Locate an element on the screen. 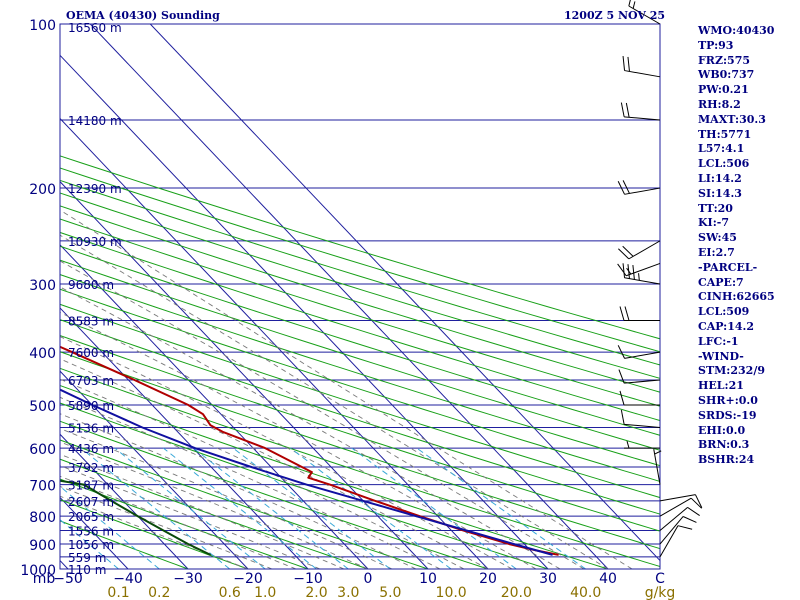 The width and height of the screenshot is (800, 600). index-item: FRZ:575 is located at coordinates (724, 60).